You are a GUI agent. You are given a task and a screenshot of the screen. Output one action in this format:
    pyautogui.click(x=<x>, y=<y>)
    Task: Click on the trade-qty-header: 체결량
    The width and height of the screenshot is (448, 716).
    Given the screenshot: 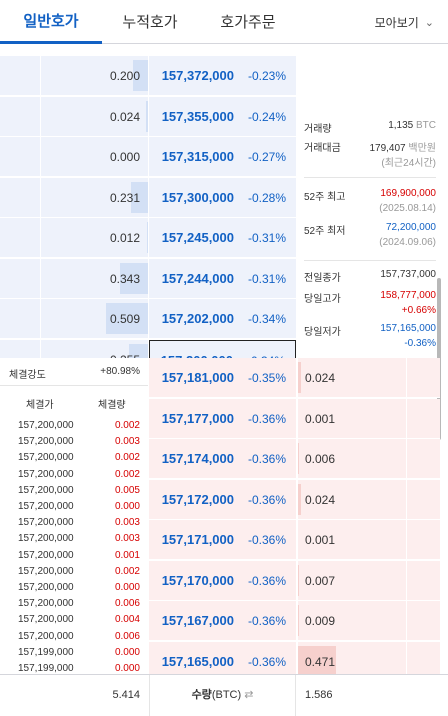 What is the action you would take?
    pyautogui.click(x=112, y=405)
    